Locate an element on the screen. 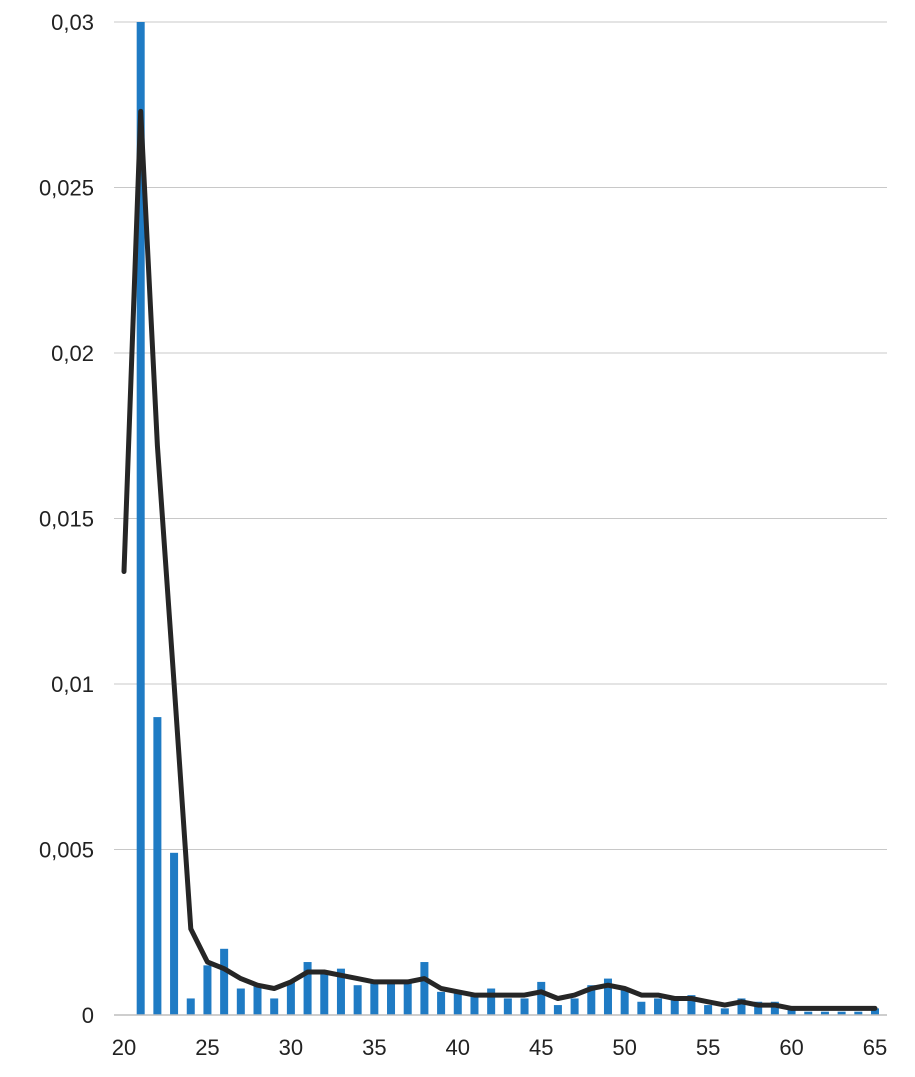 This screenshot has width=915, height=1077. x-tick-label: 45 is located at coordinates (541, 1047).